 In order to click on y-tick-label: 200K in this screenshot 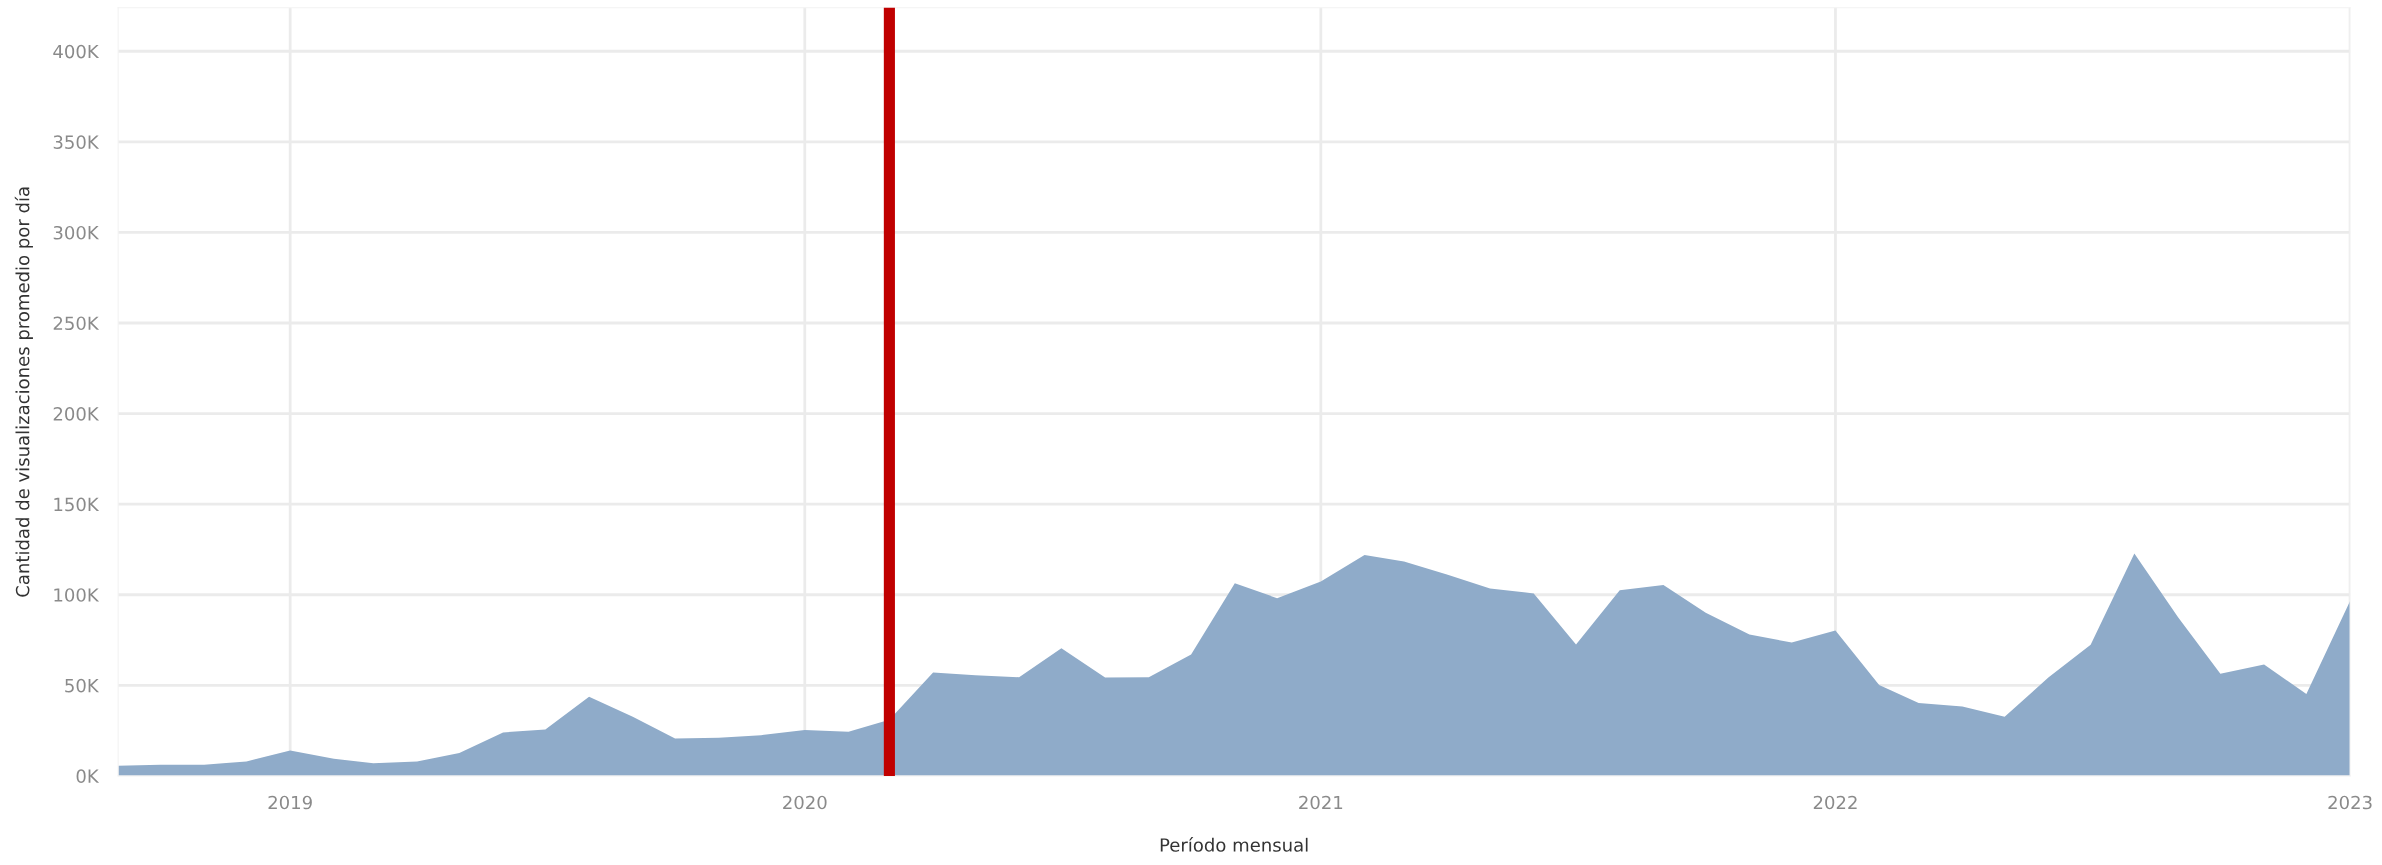, I will do `click(76, 414)`.